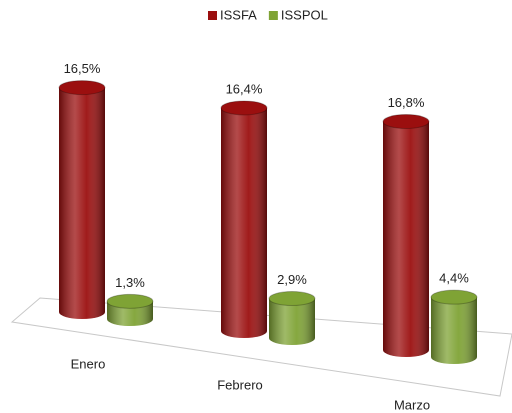 The width and height of the screenshot is (512, 413). What do you see at coordinates (406, 102) in the screenshot?
I see `value-label: 16,8%` at bounding box center [406, 102].